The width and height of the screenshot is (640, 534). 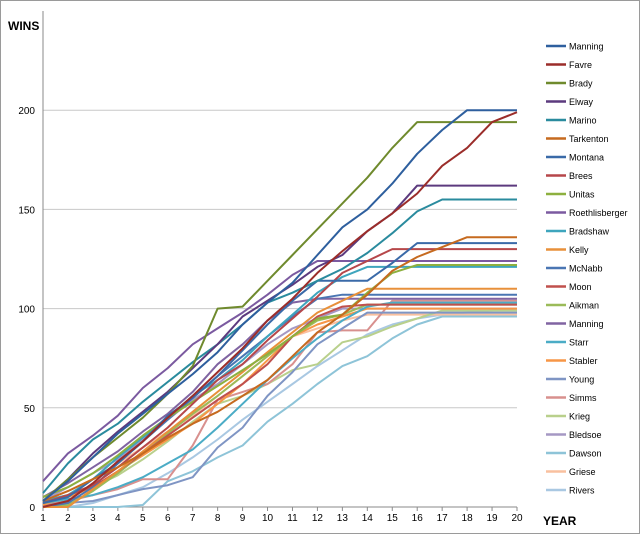 What do you see at coordinates (581, 84) in the screenshot?
I see `legend-label: Brady` at bounding box center [581, 84].